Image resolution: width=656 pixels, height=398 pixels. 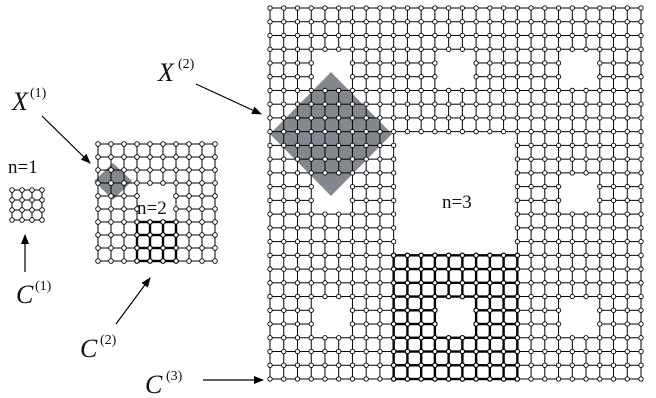 What do you see at coordinates (152, 208) in the screenshot?
I see `n2-label: n=2` at bounding box center [152, 208].